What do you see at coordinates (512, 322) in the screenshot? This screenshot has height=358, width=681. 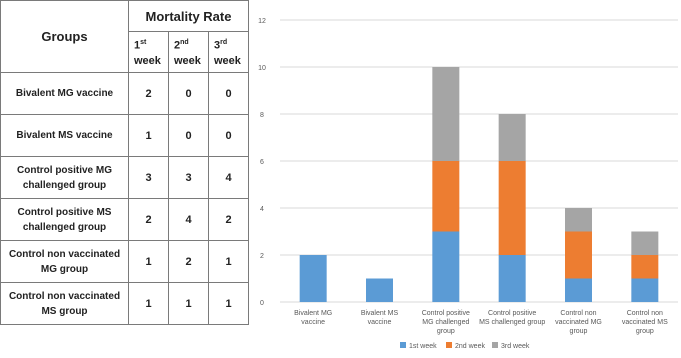 I see `x-category-label: MS challenged group` at bounding box center [512, 322].